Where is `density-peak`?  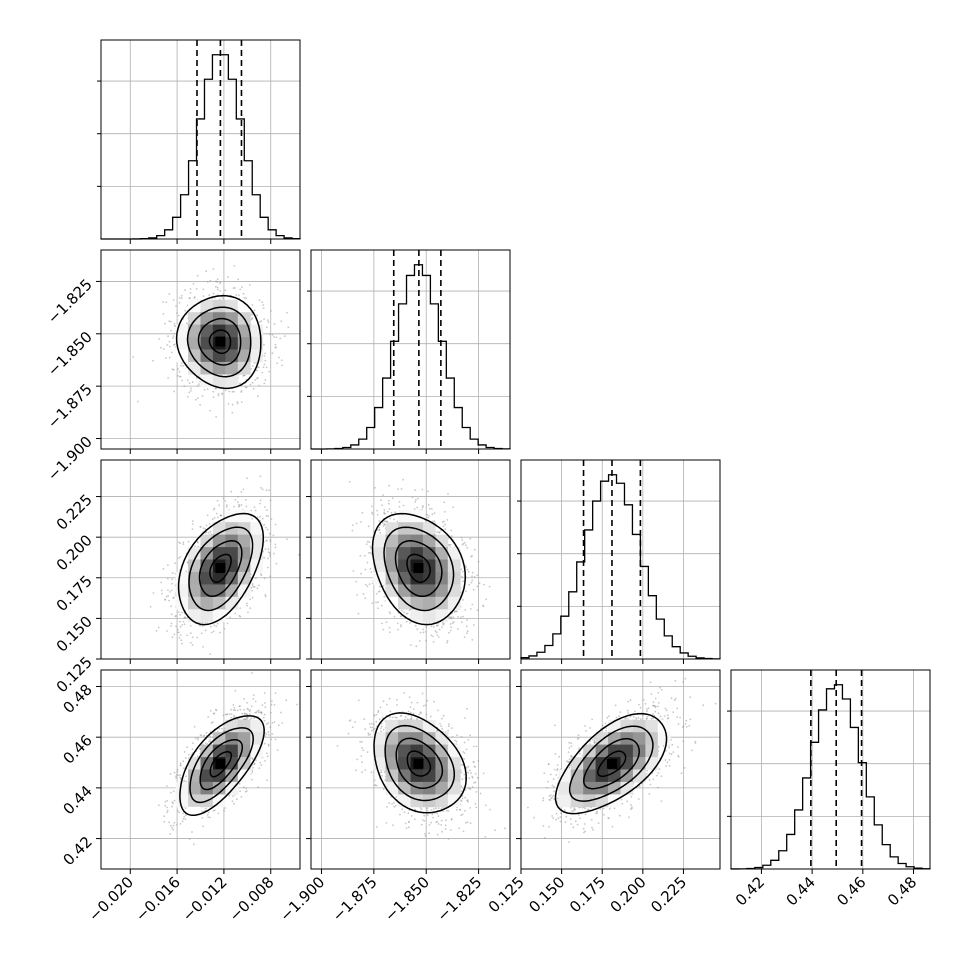 density-peak is located at coordinates (220, 341).